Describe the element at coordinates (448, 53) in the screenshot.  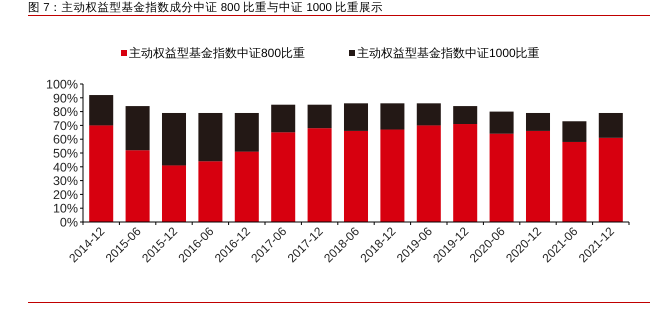
I see `legend-label: 主动权益型基金指数中证1000比重` at that location.